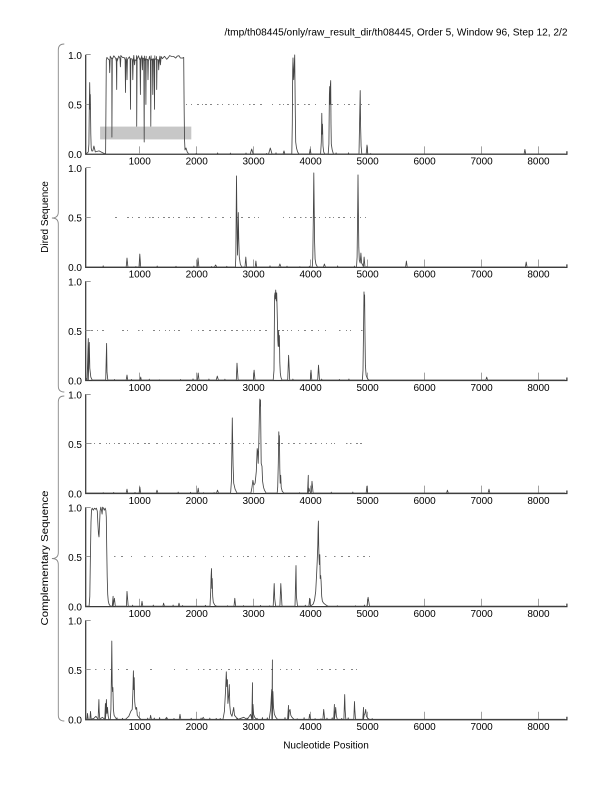  I want to click on svg-text: Nucleotide Position, so click(326, 746).